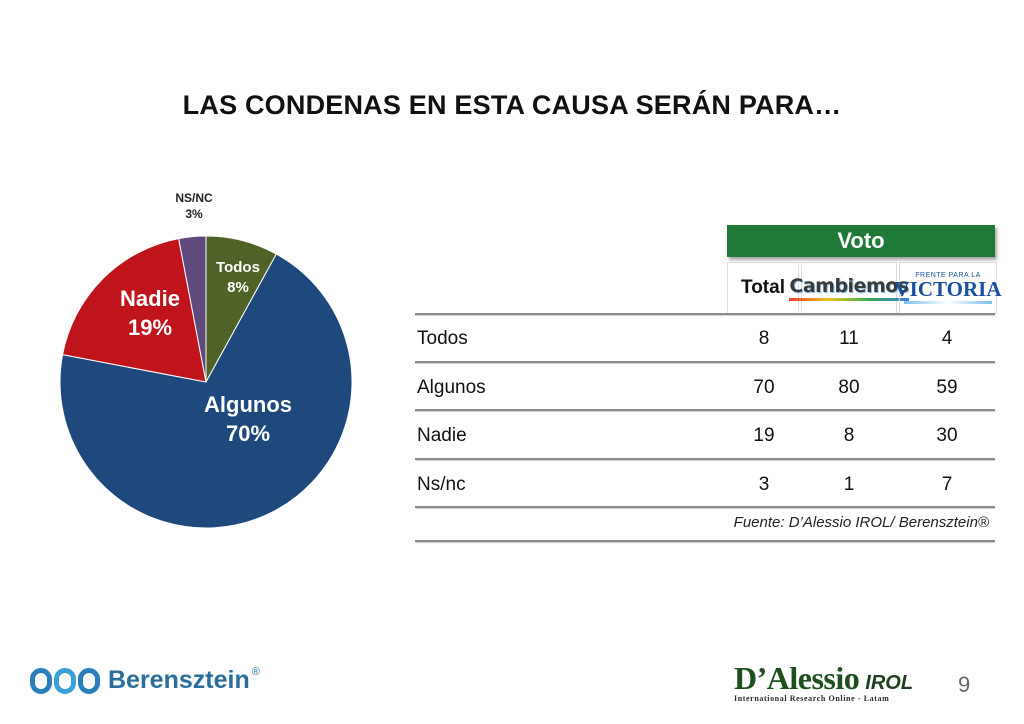 This screenshot has width=1024, height=724. I want to click on dalessio-name: D’Alessio, so click(797, 678).